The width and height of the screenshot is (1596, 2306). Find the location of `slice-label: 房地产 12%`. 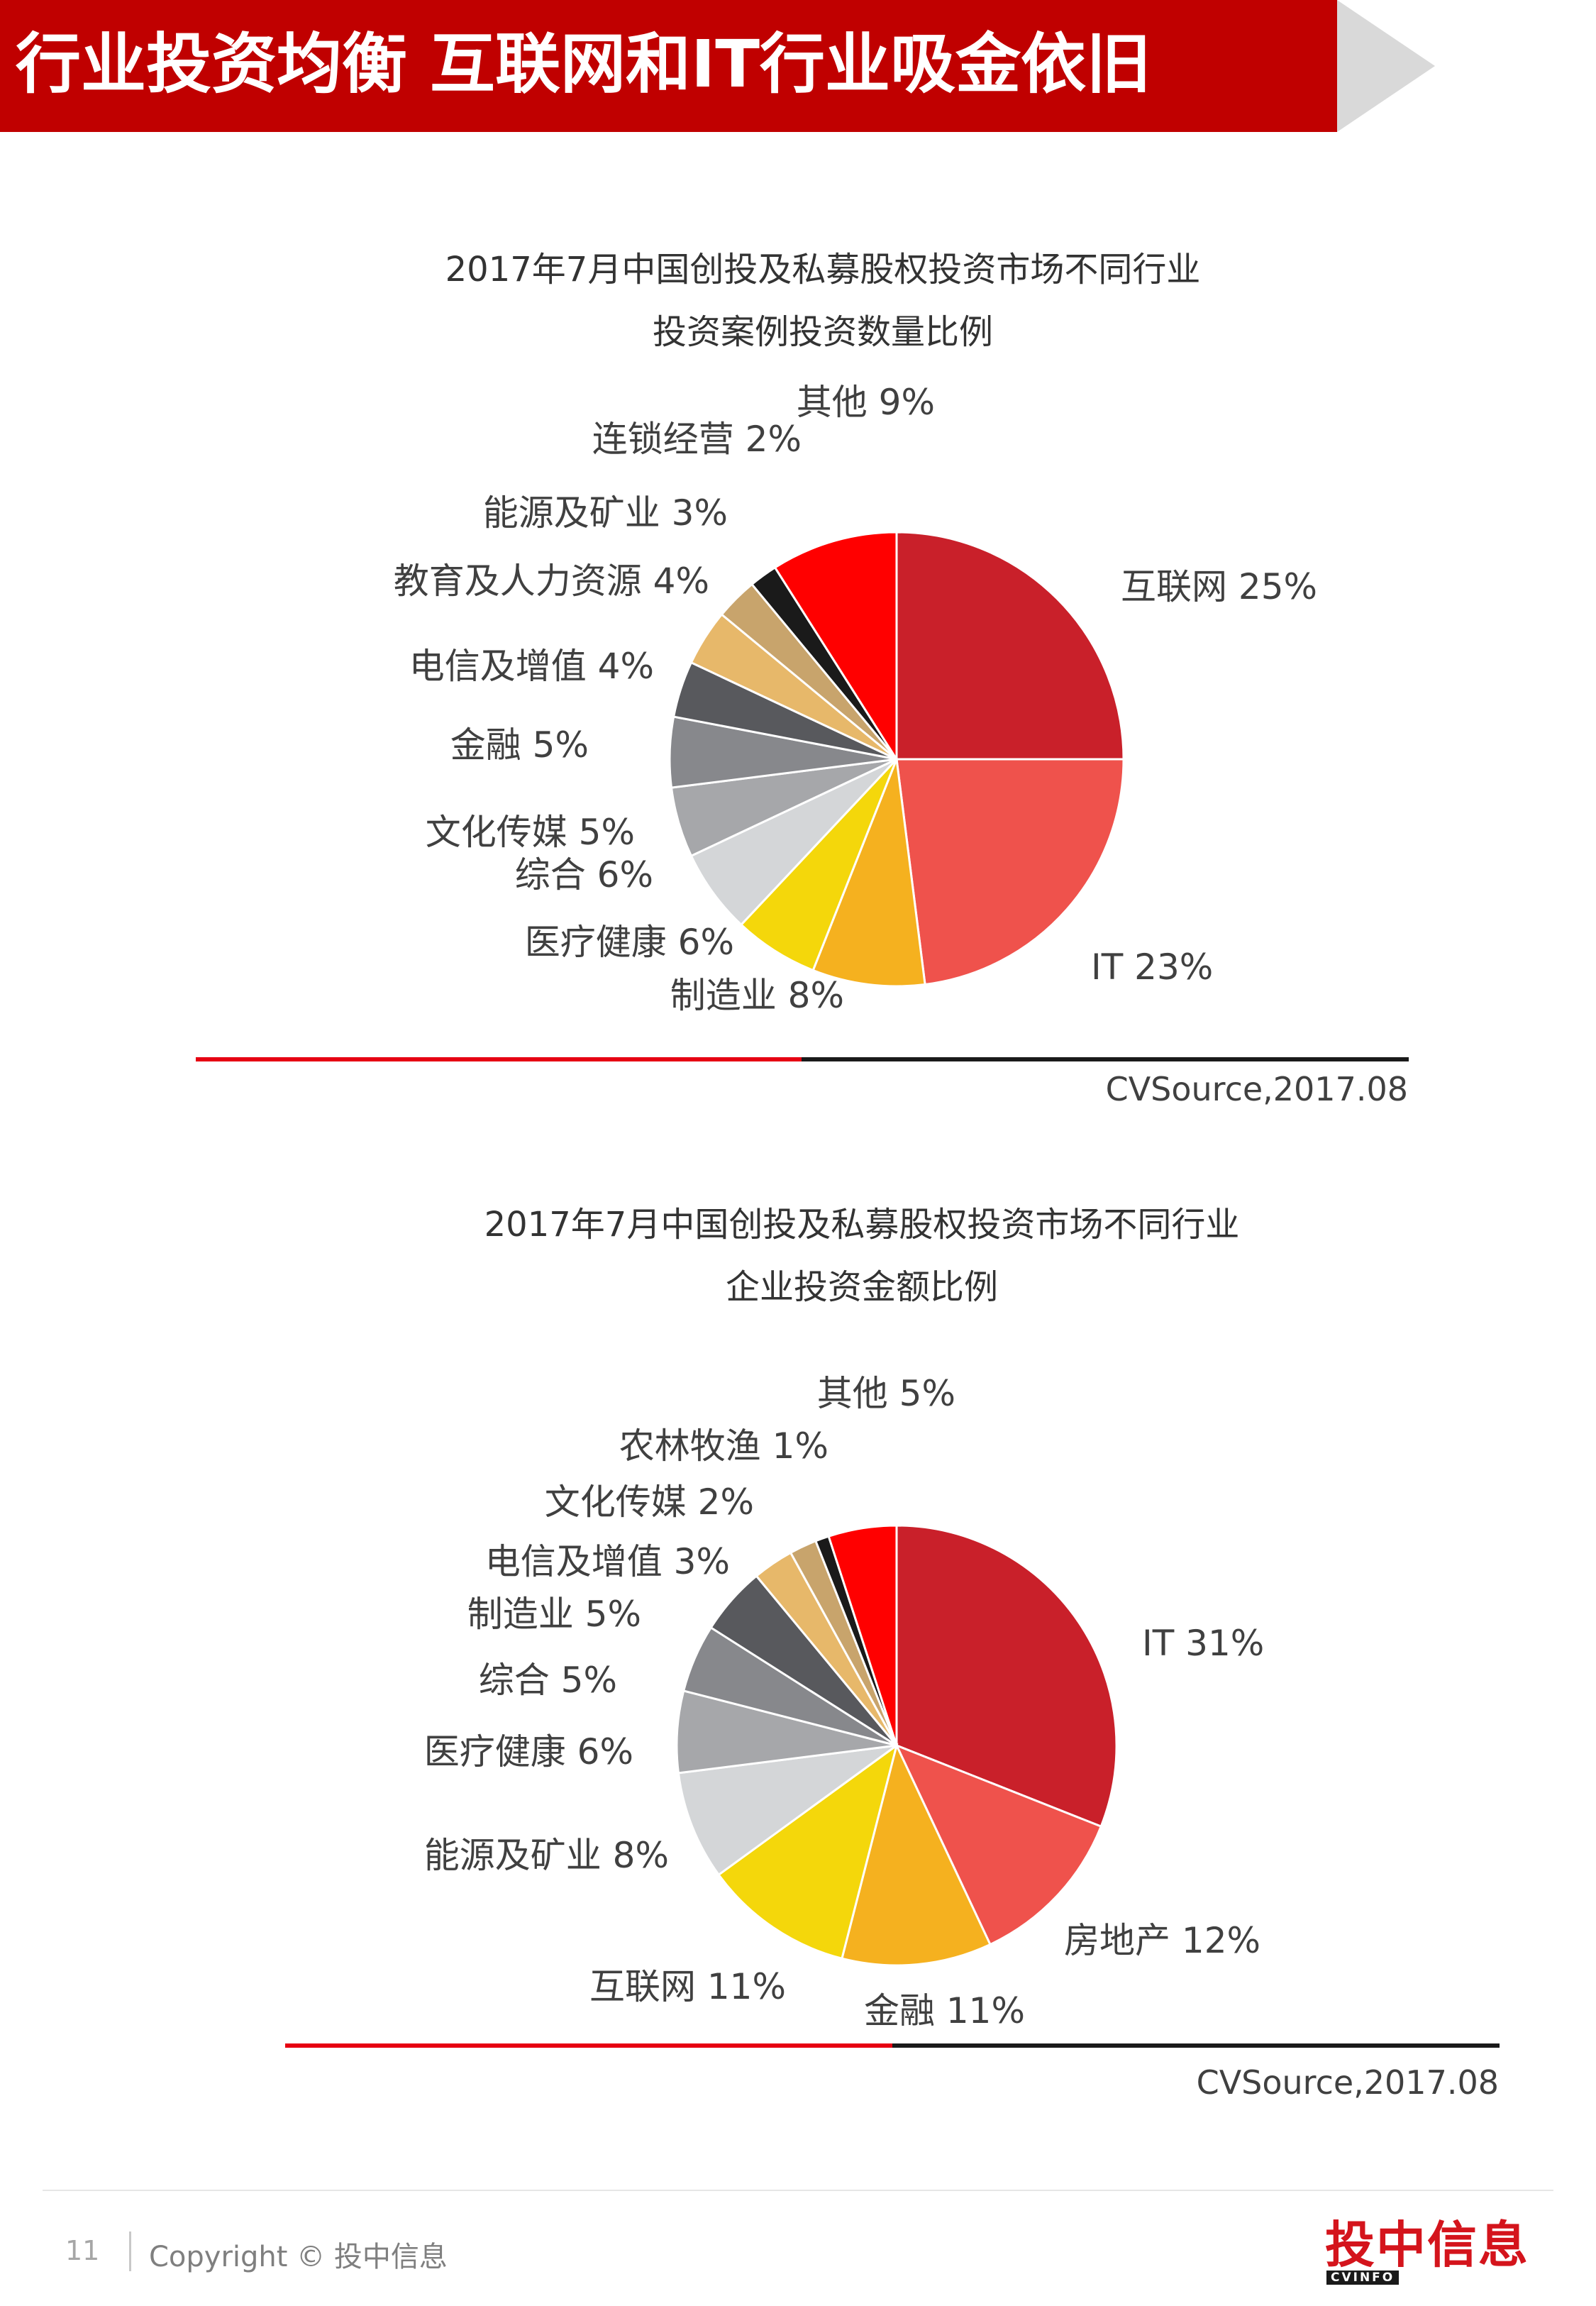

slice-label: 房地产 12% is located at coordinates (1162, 1941).